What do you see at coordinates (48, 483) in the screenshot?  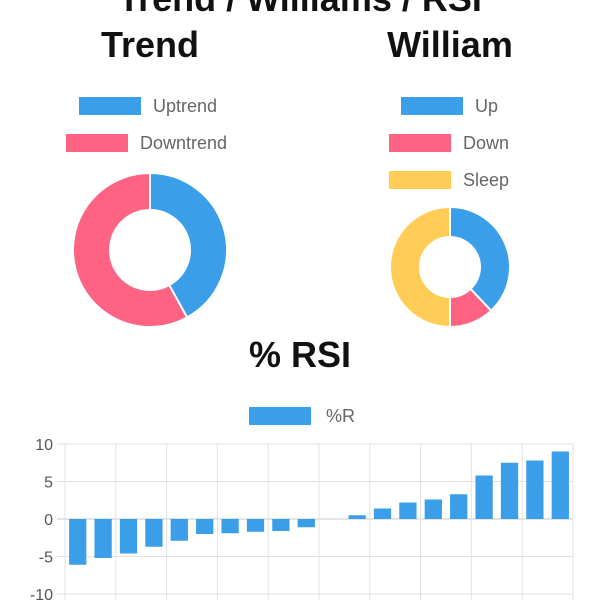 I see `rsi-y-tick-label: 5` at bounding box center [48, 483].